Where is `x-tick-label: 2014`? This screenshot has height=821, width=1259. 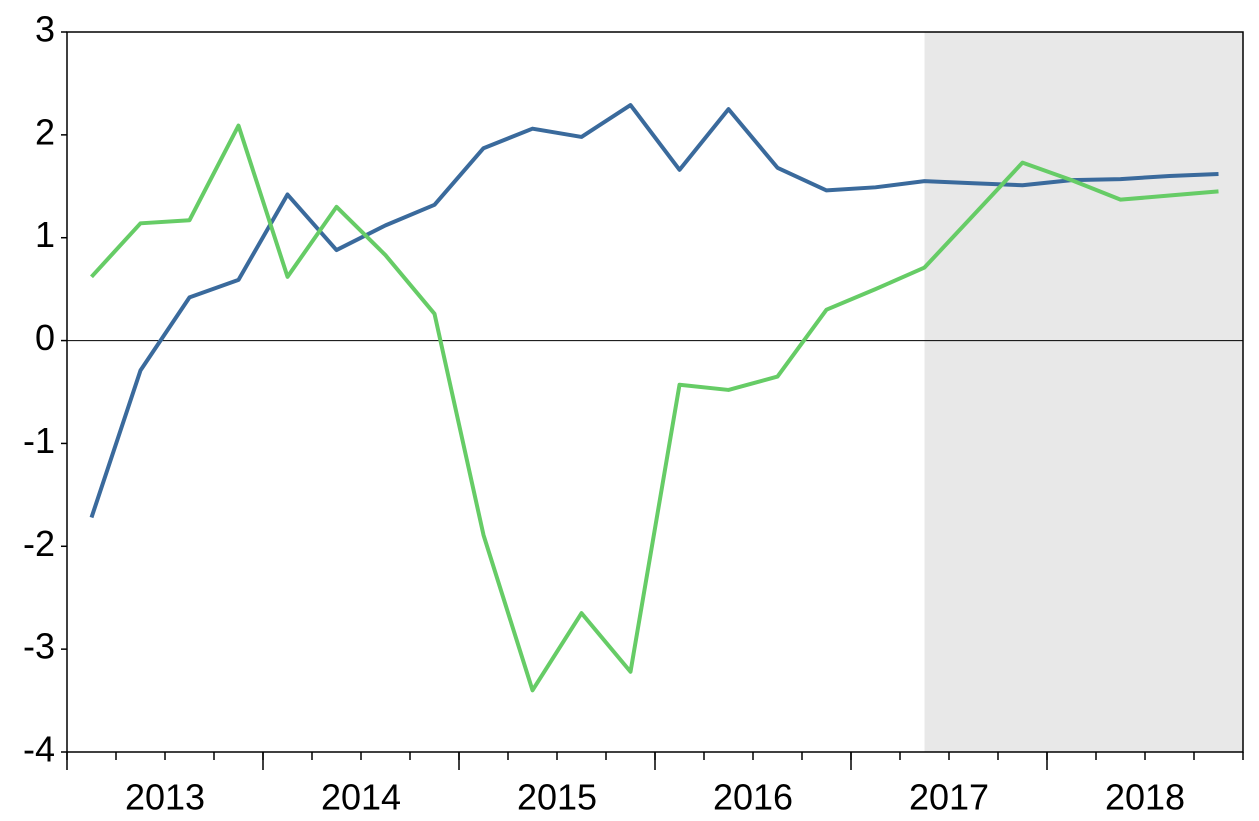 x-tick-label: 2014 is located at coordinates (361, 797).